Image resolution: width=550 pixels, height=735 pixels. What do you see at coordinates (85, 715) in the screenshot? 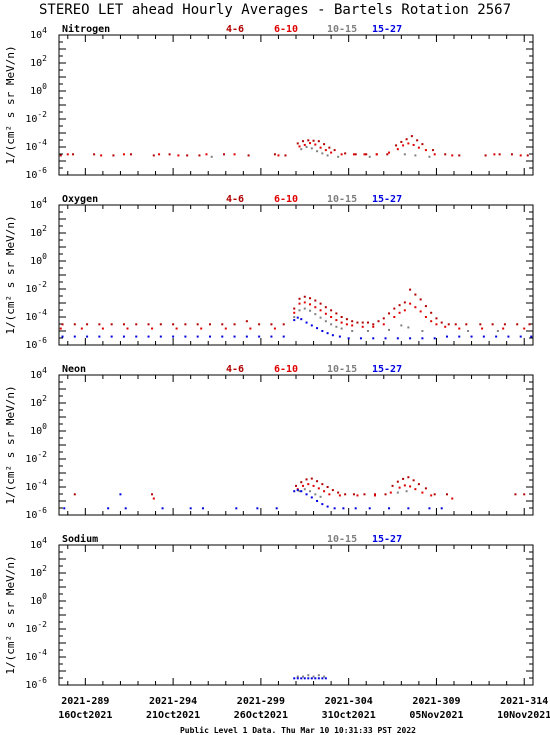
I see `x-tick-date-label: 16Oct2021` at bounding box center [85, 715].